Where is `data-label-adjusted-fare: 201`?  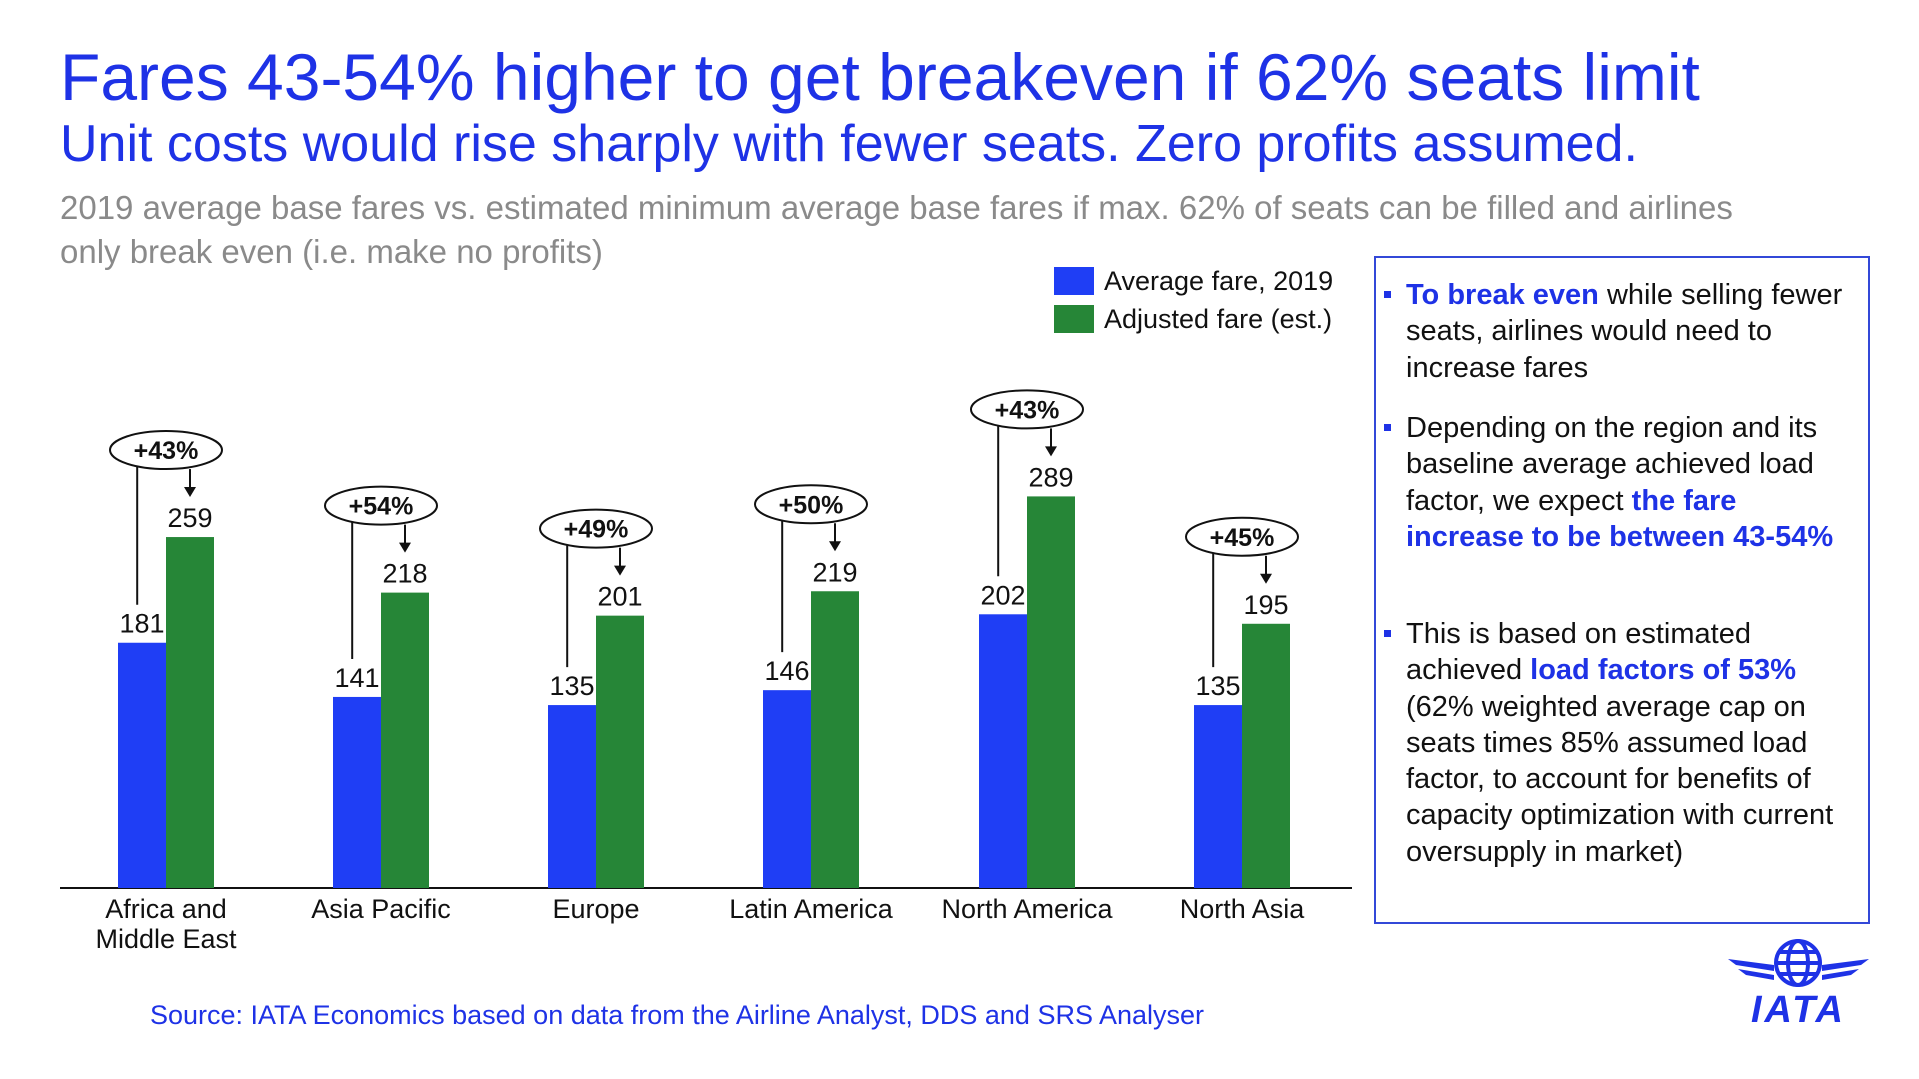 data-label-adjusted-fare: 201 is located at coordinates (619, 597).